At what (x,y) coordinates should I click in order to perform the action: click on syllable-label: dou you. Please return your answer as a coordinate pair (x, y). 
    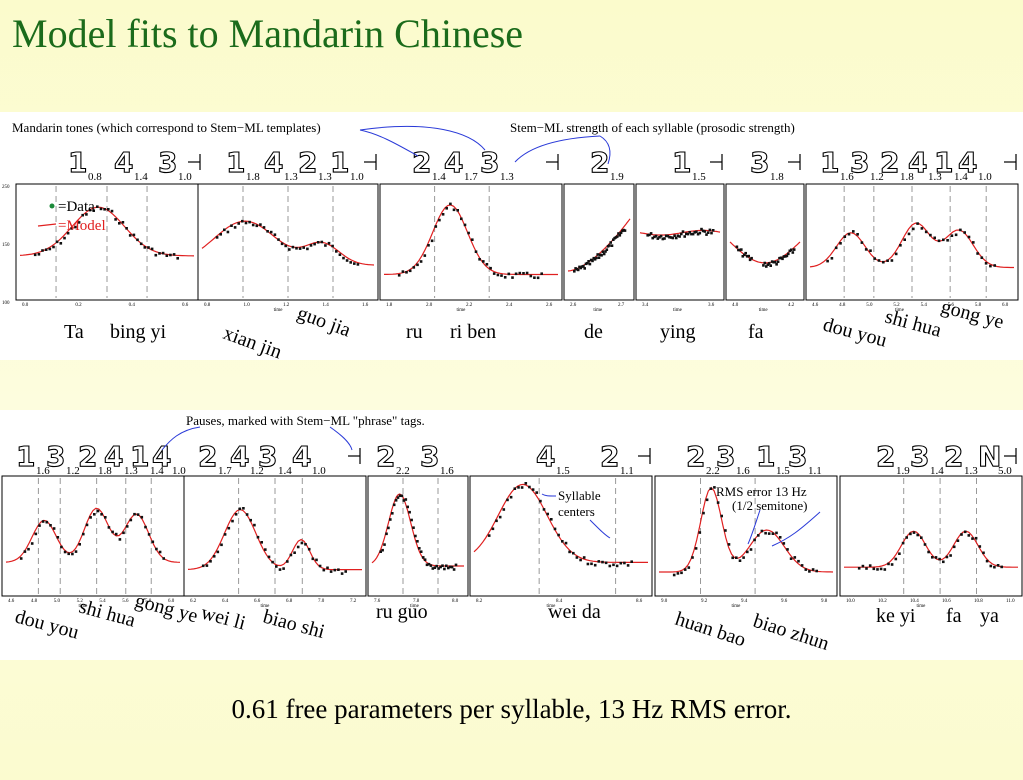
    Looking at the image, I should click on (47, 625).